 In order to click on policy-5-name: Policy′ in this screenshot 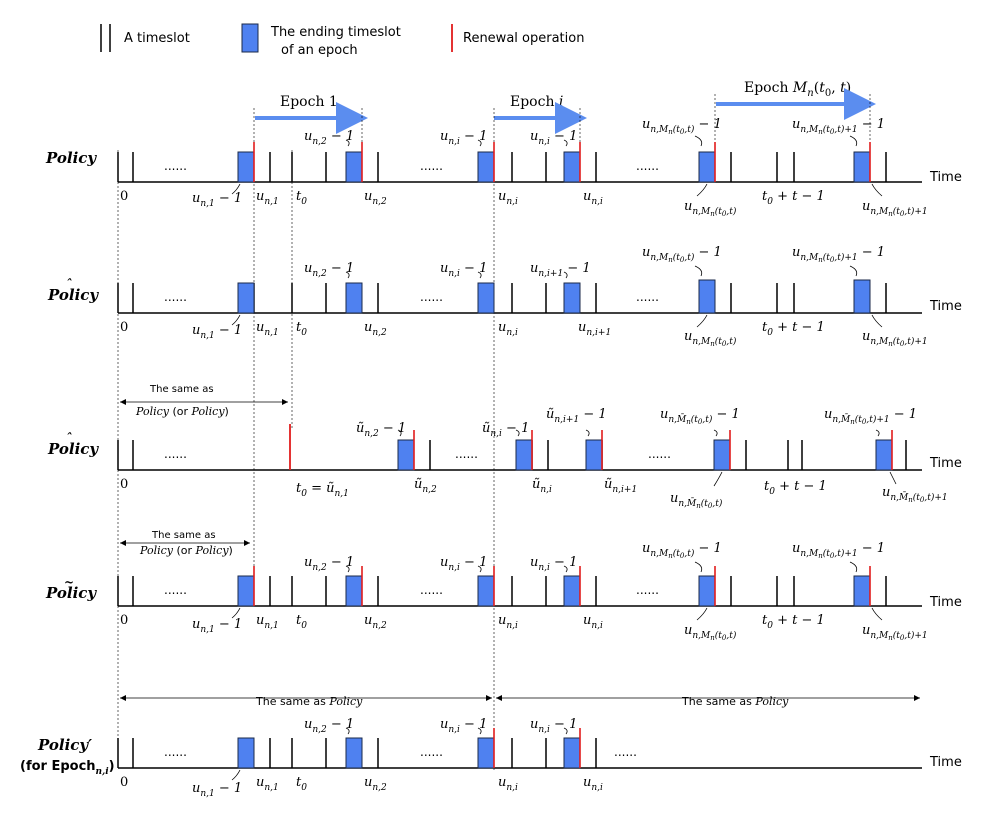, I will do `click(64, 745)`.